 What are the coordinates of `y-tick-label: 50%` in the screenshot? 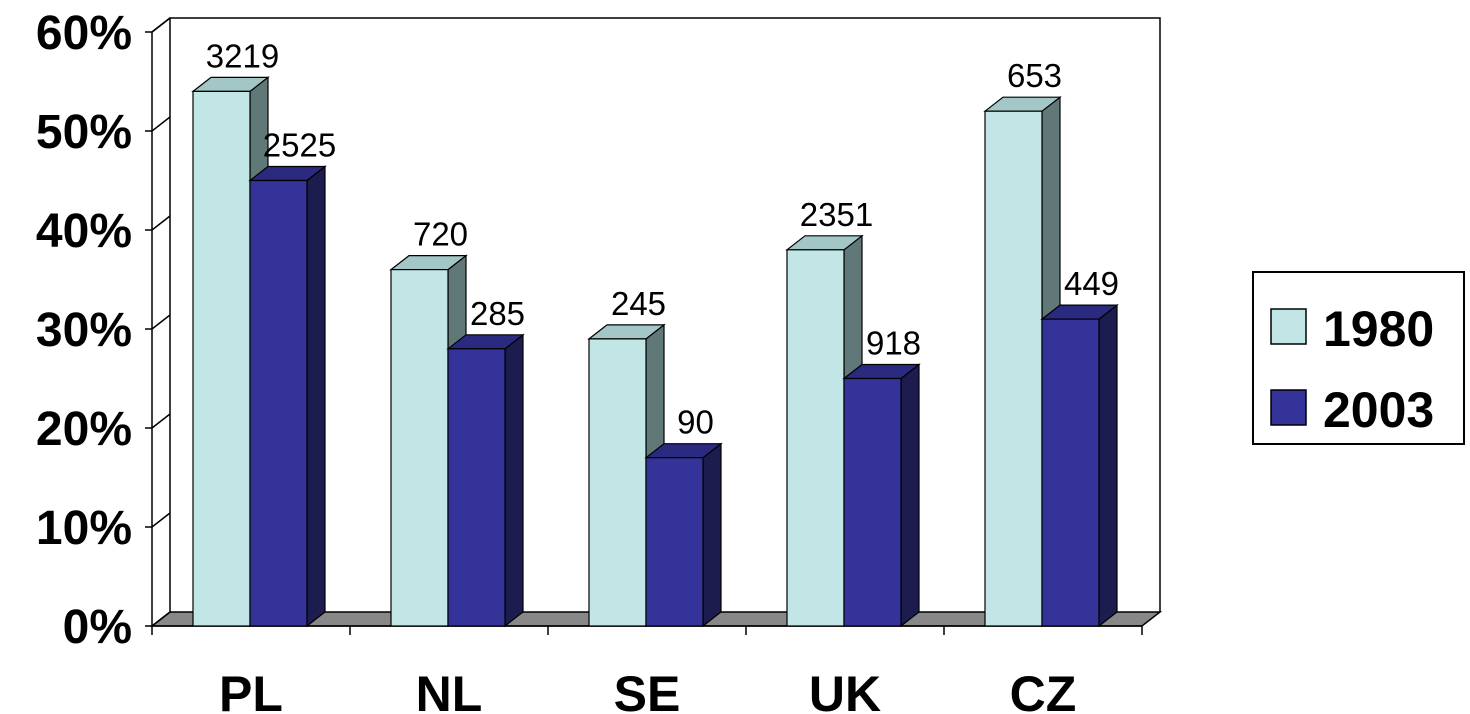 It's located at (84, 132).